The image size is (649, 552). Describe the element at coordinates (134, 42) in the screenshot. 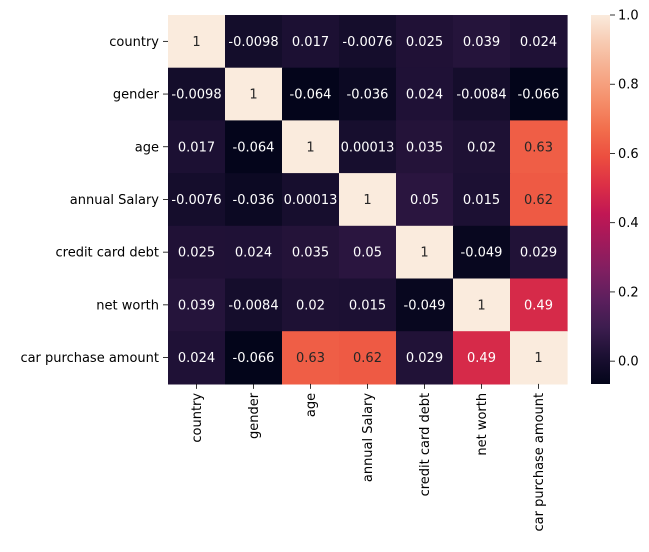

I see `y-tick-label: country` at that location.